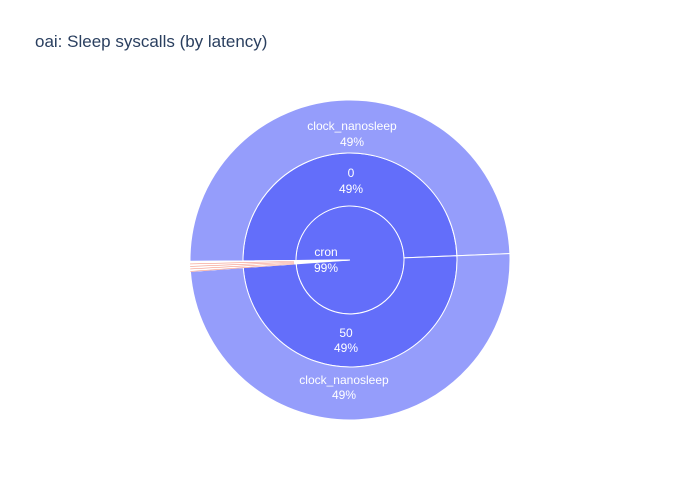  Describe the element at coordinates (344, 395) in the screenshot. I see `syscall-bottom-percent: 49%` at that location.